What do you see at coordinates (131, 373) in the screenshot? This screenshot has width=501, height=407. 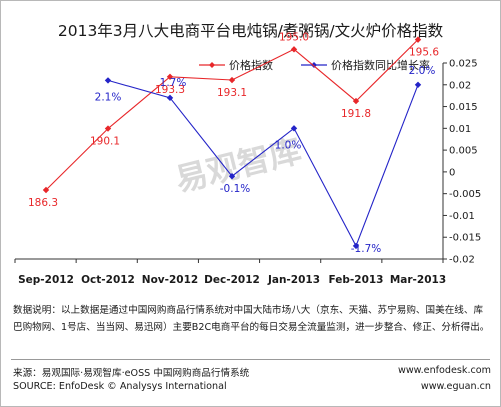 I see `source-text-1: 来源：易观国际·易观智库·eOSS 中国网购商品行情系统` at bounding box center [131, 373].